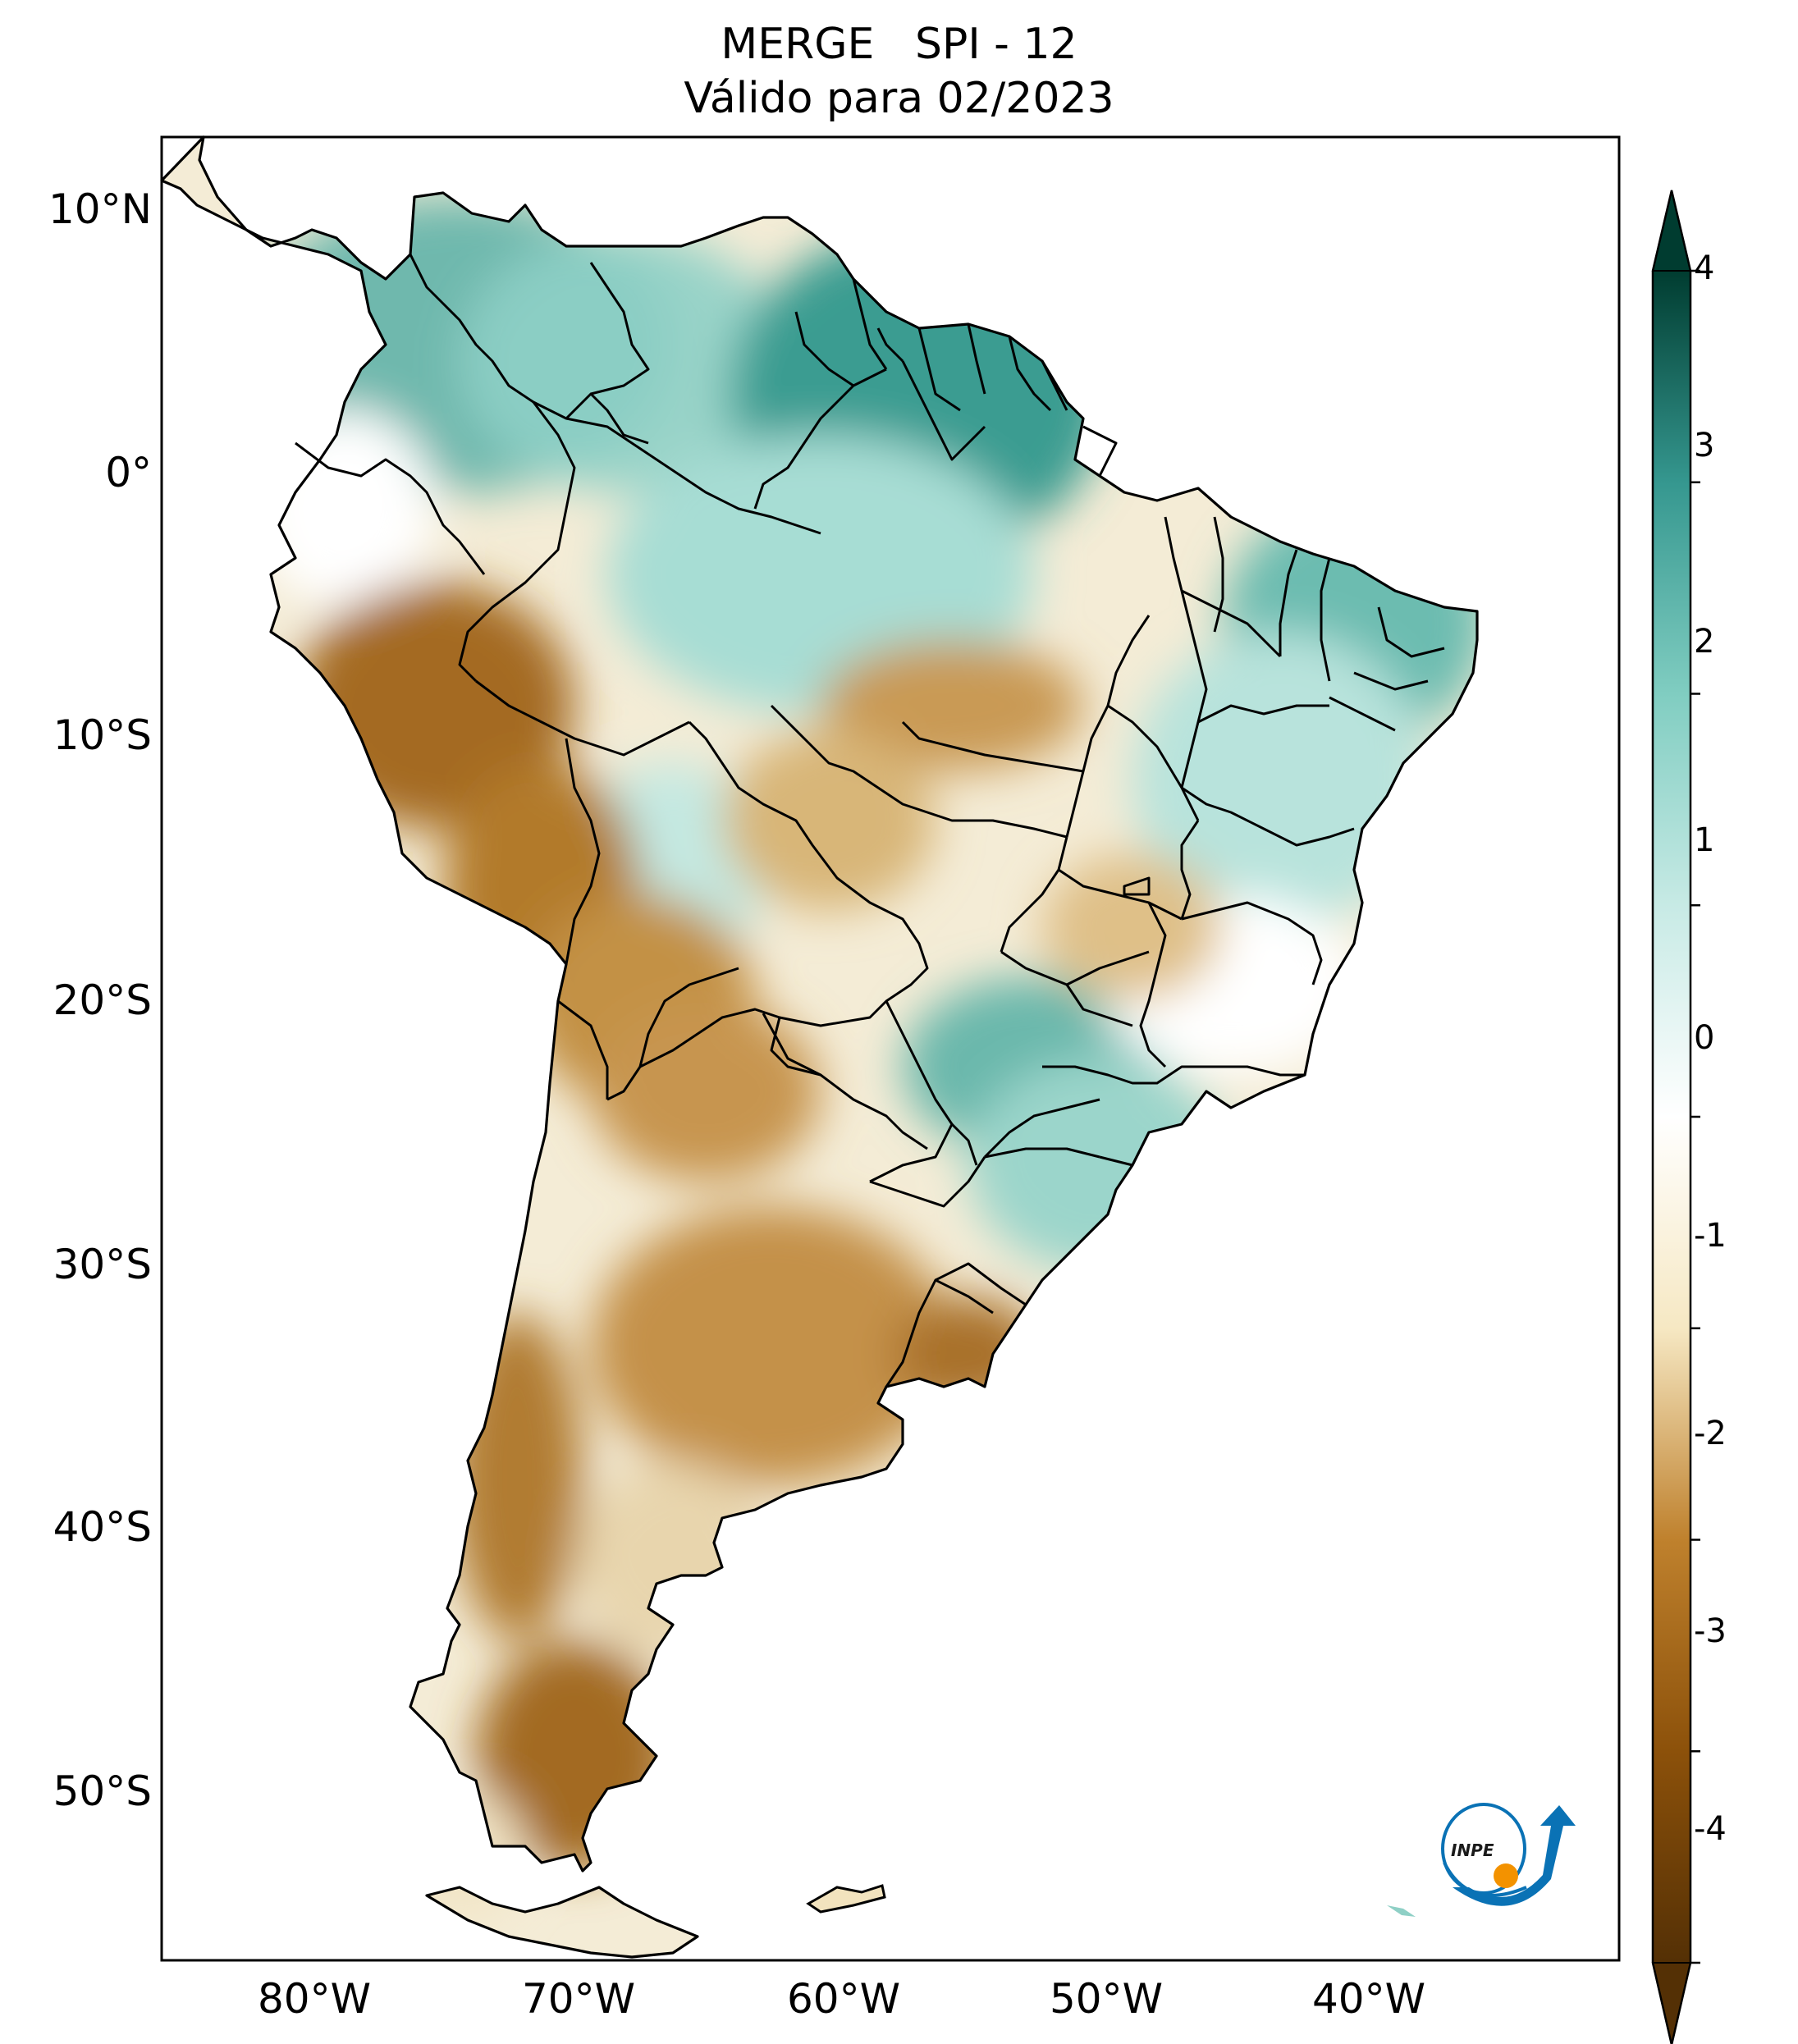  I want to click on colorbar-label-neg4: -4, so click(1710, 1829).